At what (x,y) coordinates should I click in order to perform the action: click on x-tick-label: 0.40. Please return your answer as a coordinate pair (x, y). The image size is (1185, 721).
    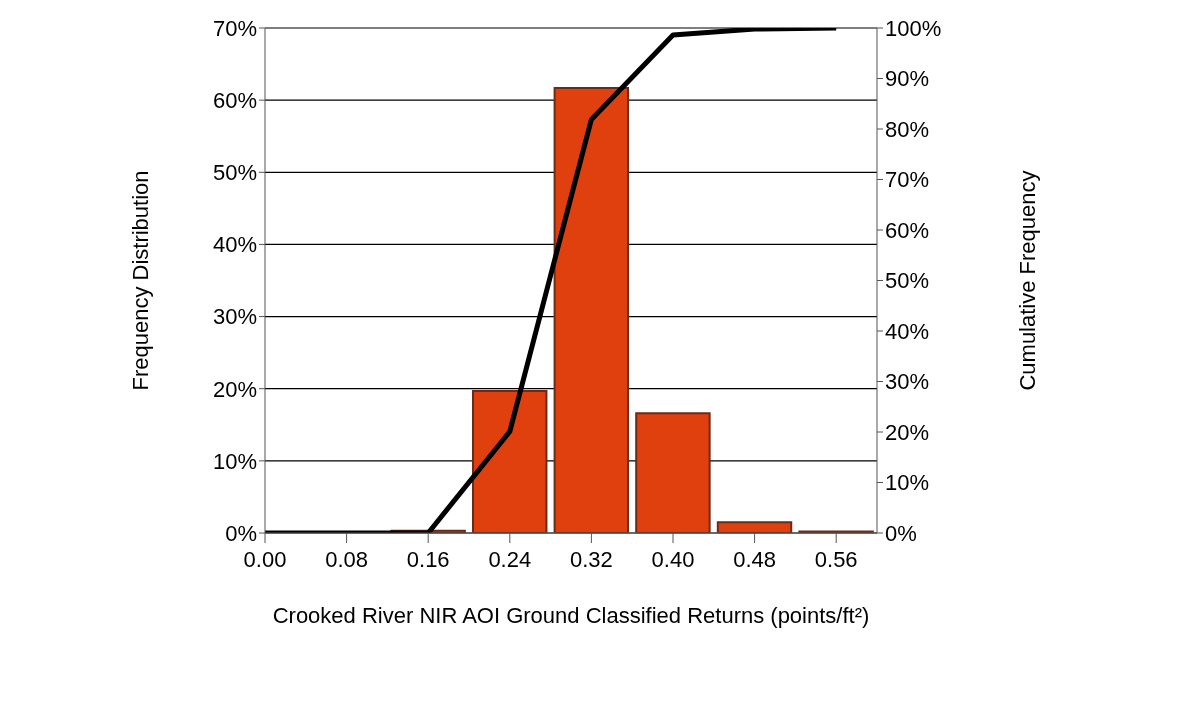
    Looking at the image, I should click on (673, 559).